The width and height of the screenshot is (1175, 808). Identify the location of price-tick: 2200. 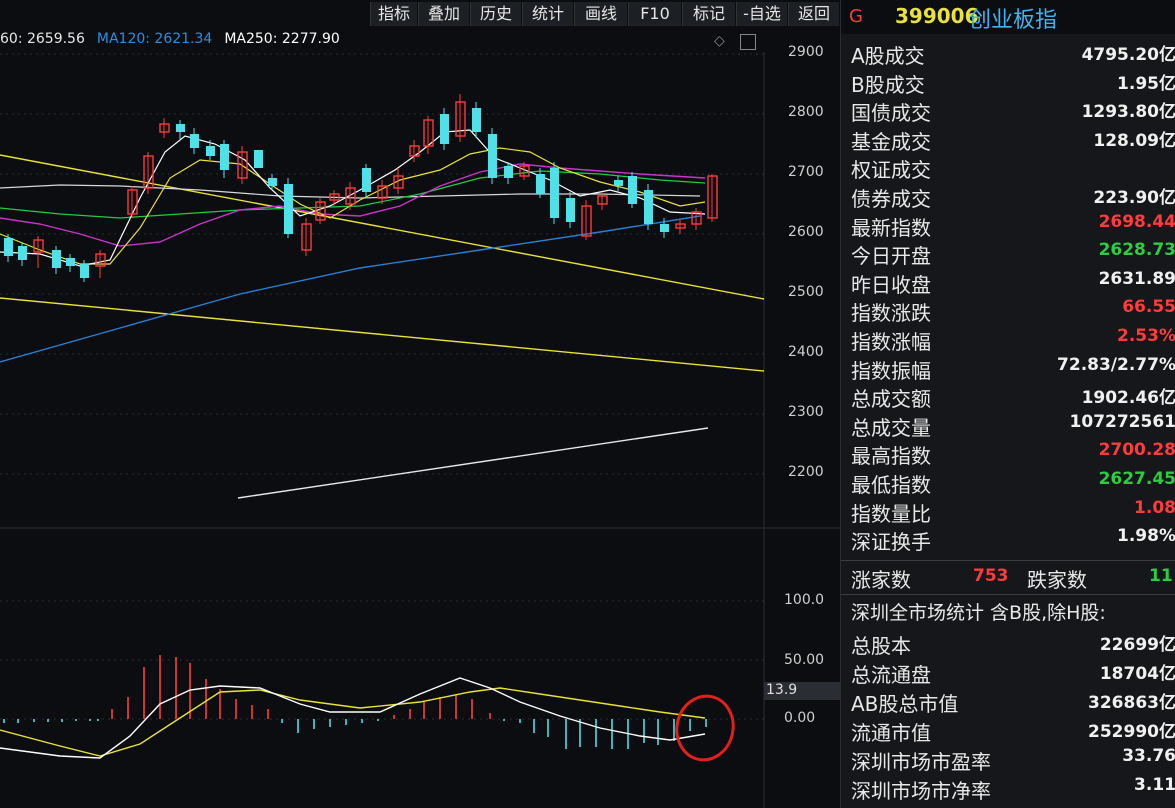
(806, 472).